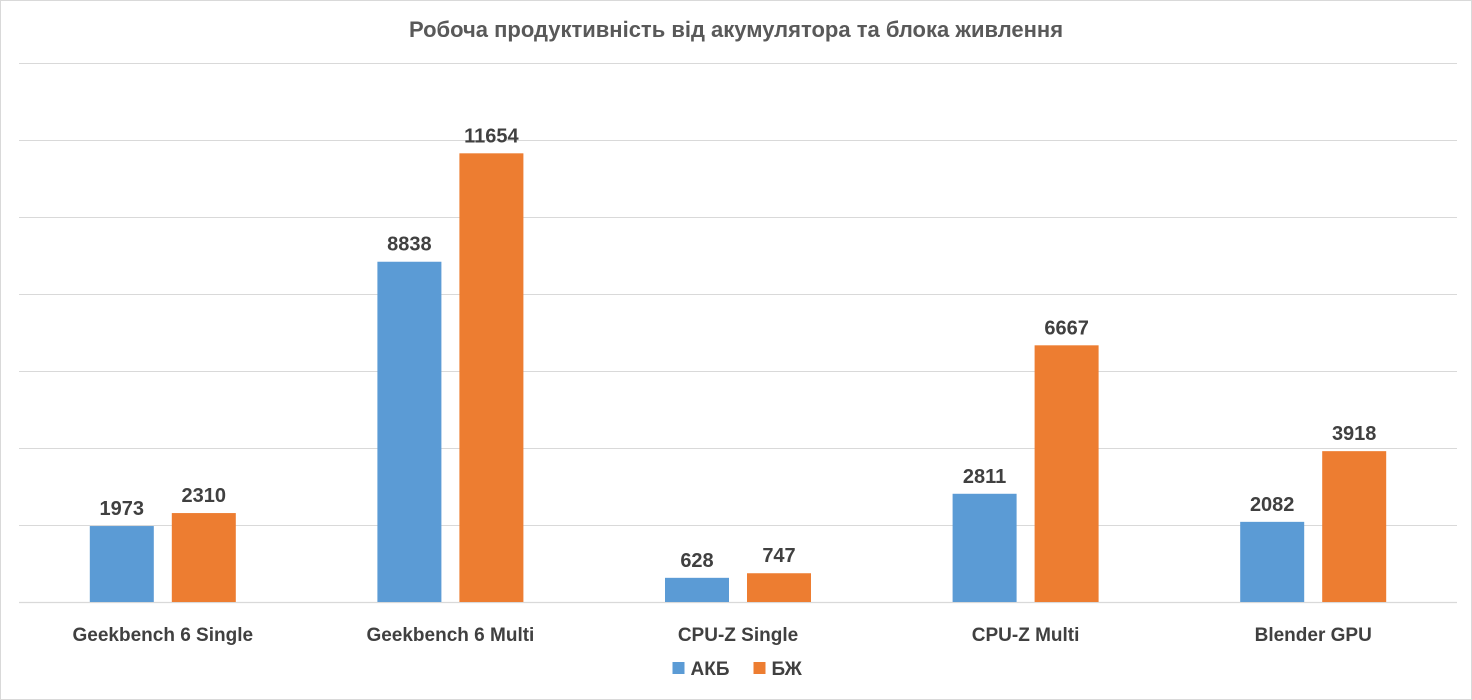 The height and width of the screenshot is (700, 1472). What do you see at coordinates (1272, 505) in the screenshot?
I see `data-label: 2082` at bounding box center [1272, 505].